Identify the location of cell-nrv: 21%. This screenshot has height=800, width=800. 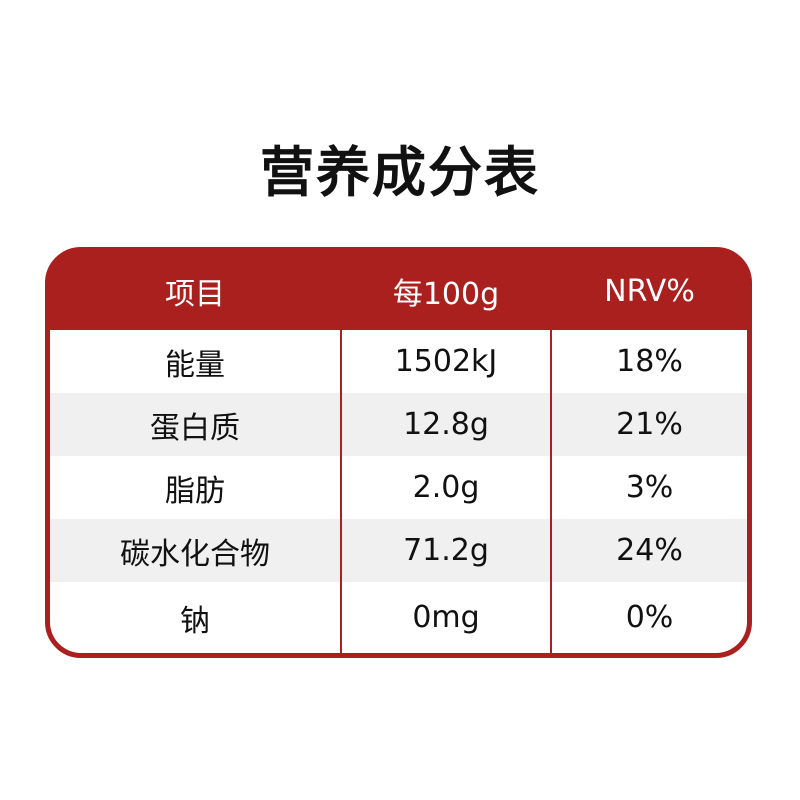
(649, 424).